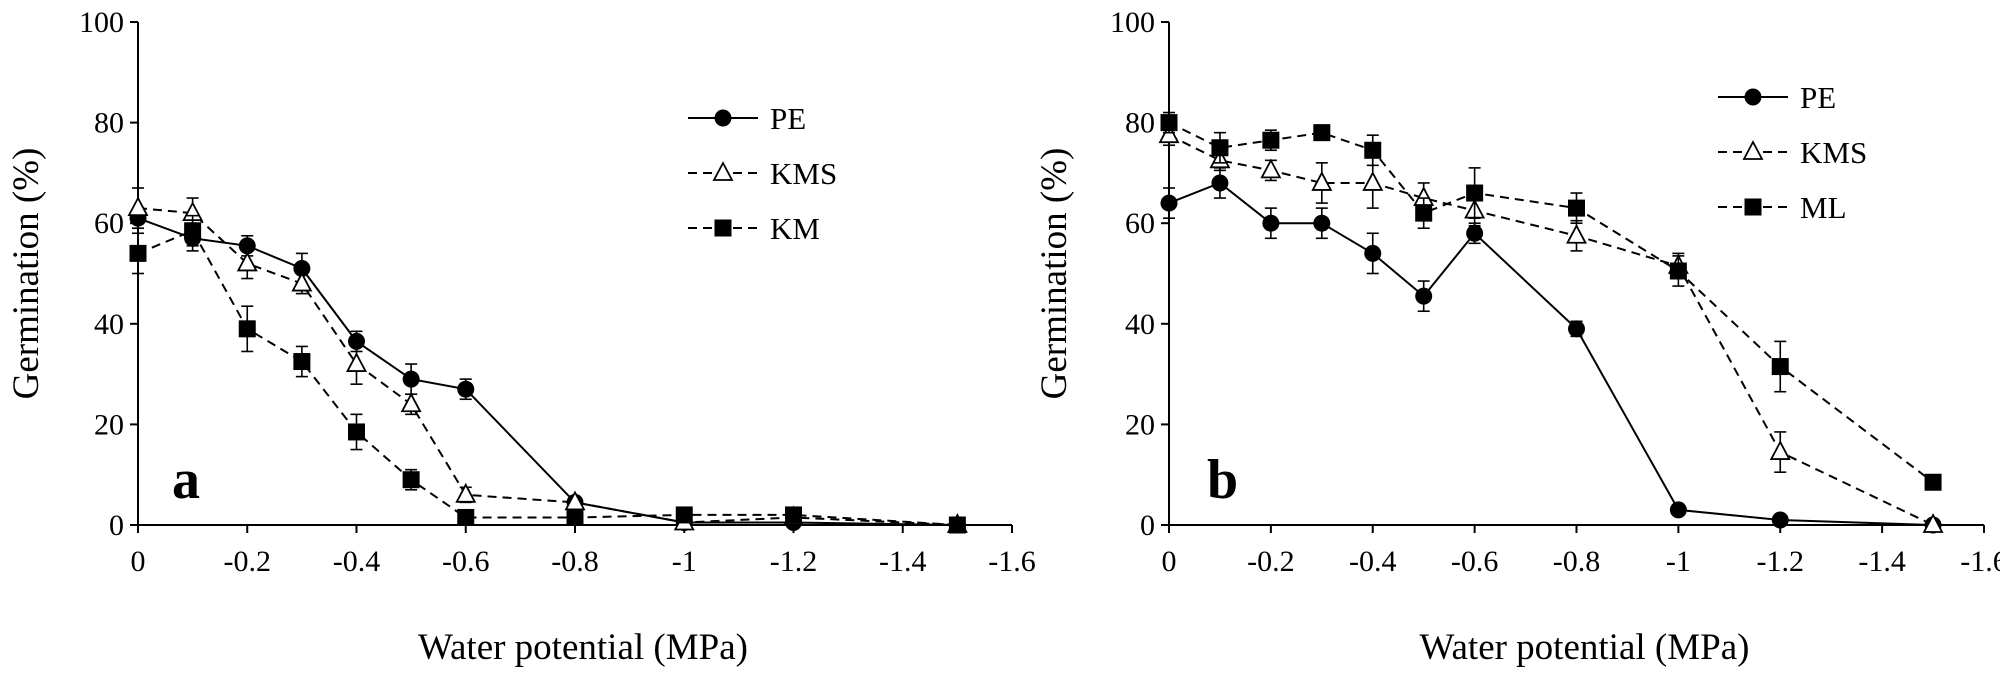 This screenshot has width=2000, height=677. Describe the element at coordinates (1222, 480) in the screenshot. I see `panel-letter: b` at that location.